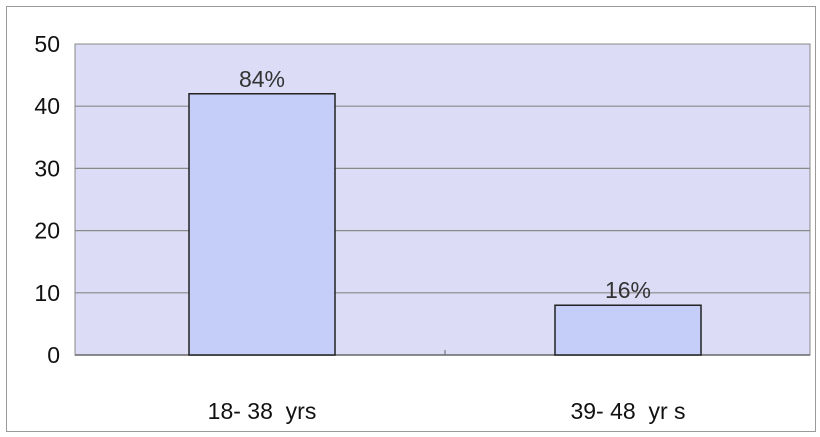 The height and width of the screenshot is (437, 820). What do you see at coordinates (47, 44) in the screenshot?
I see `y-tick-label-50: 50` at bounding box center [47, 44].